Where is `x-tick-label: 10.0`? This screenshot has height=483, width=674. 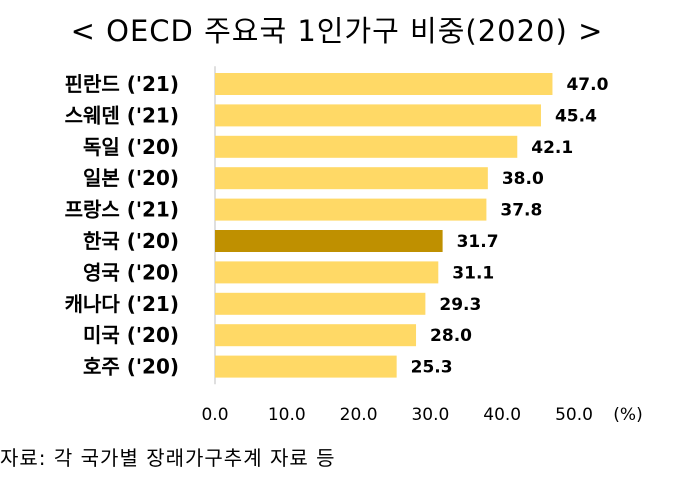
x-tick-label: 10.0 is located at coordinates (287, 415).